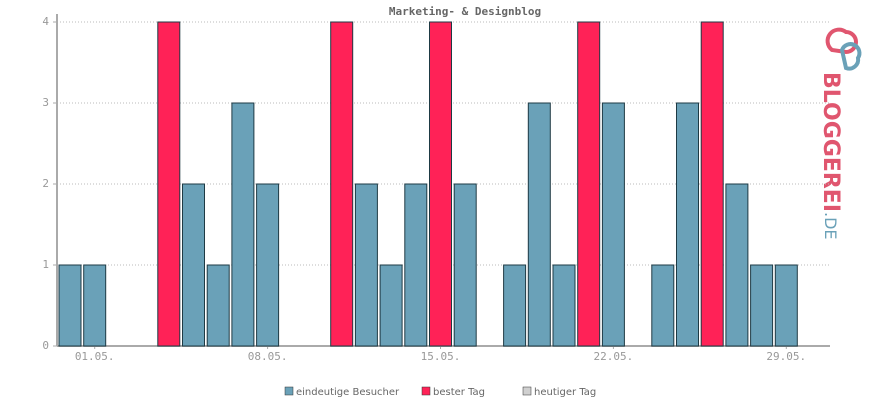 The width and height of the screenshot is (870, 400). Describe the element at coordinates (348, 392) in the screenshot. I see `legend-label: eindeutige Besucher` at that location.